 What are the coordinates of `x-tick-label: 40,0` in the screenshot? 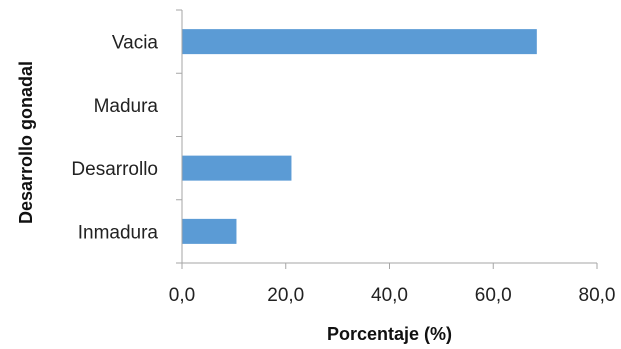 It's located at (389, 295).